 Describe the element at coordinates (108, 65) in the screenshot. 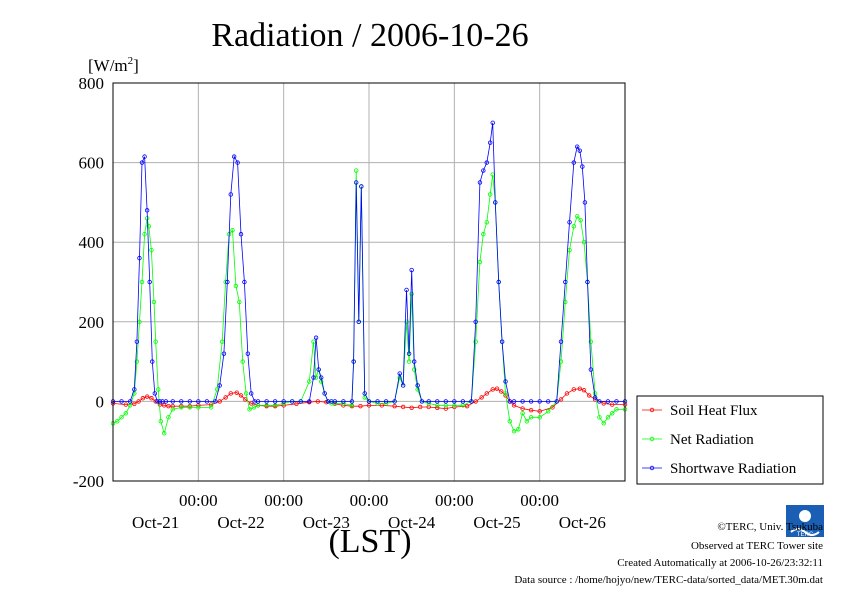

I see `y-unit-label-main: [W/m` at that location.